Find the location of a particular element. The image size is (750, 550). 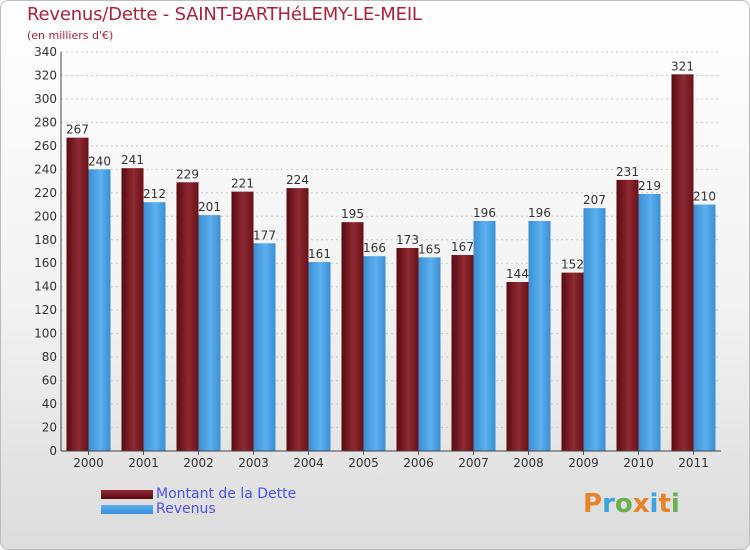

y-tick-label: 300 is located at coordinates (45, 99).